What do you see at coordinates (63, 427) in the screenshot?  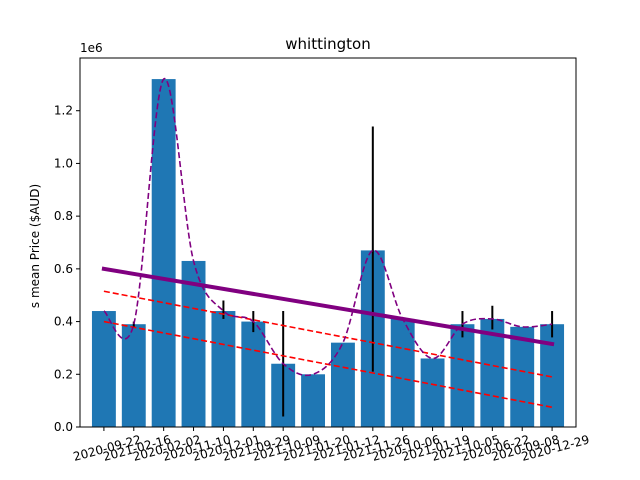 I see `y-tick-label-0: 0.0` at bounding box center [63, 427].